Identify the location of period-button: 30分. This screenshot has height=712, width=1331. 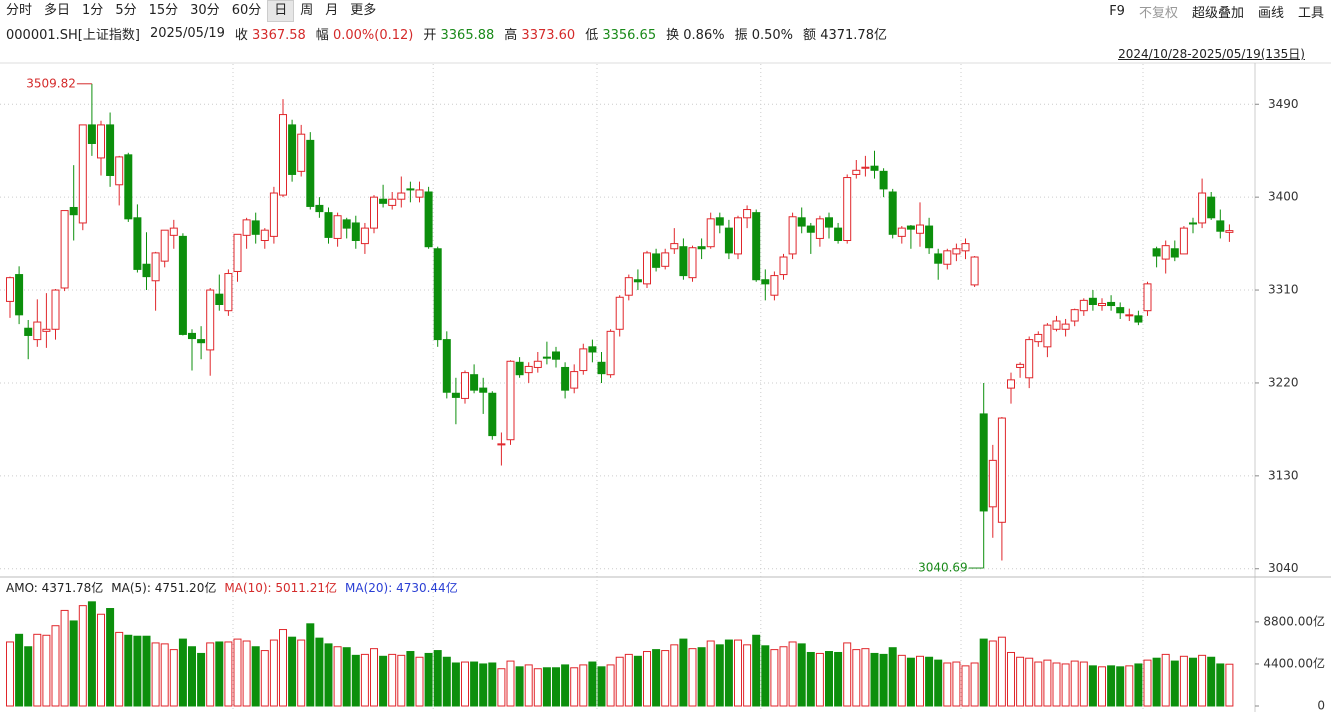
(205, 10).